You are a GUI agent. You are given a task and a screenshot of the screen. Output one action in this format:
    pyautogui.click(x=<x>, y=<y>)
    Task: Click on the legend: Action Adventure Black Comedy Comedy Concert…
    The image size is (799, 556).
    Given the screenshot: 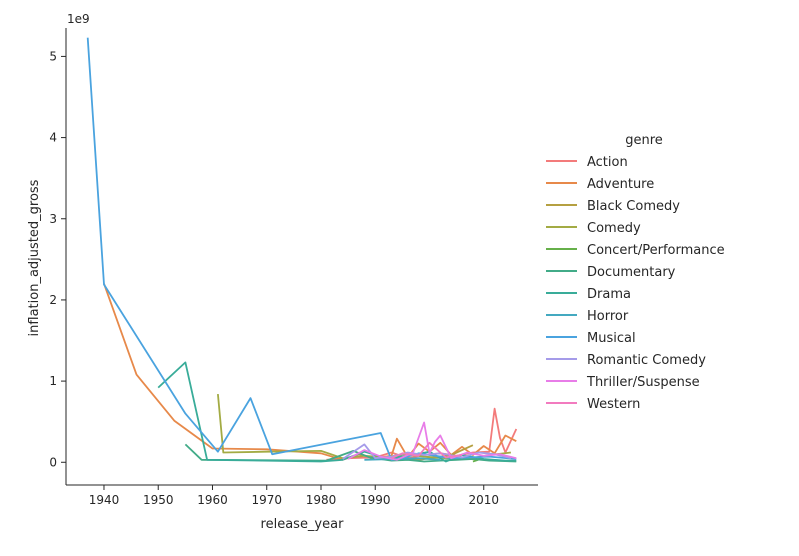 What is the action you would take?
    pyautogui.click(x=635, y=283)
    